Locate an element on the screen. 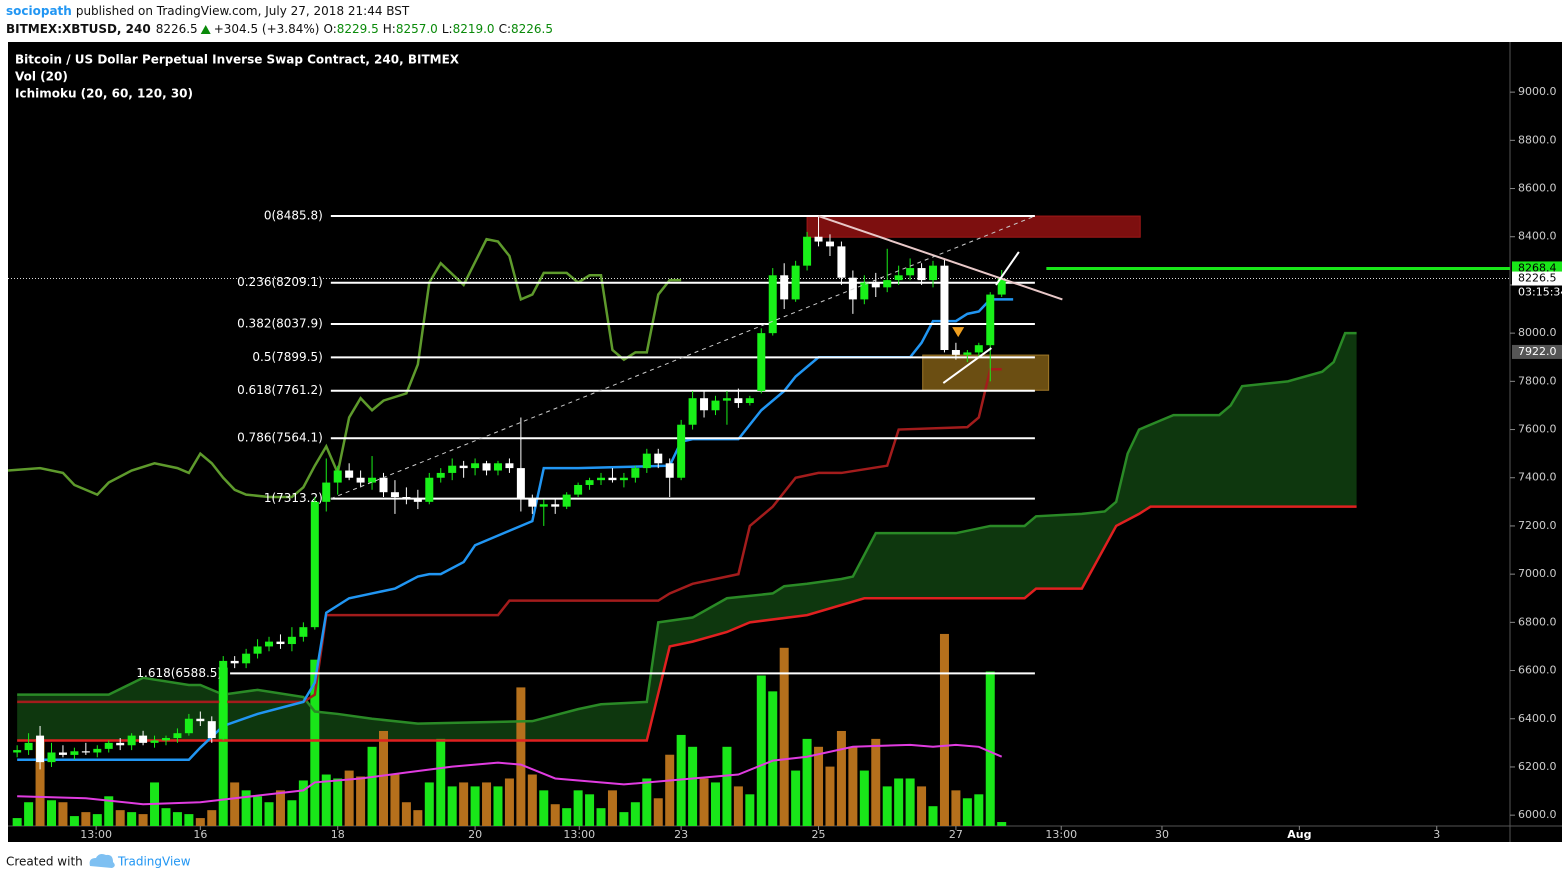  price-label: 7922.0 is located at coordinates (1537, 351).